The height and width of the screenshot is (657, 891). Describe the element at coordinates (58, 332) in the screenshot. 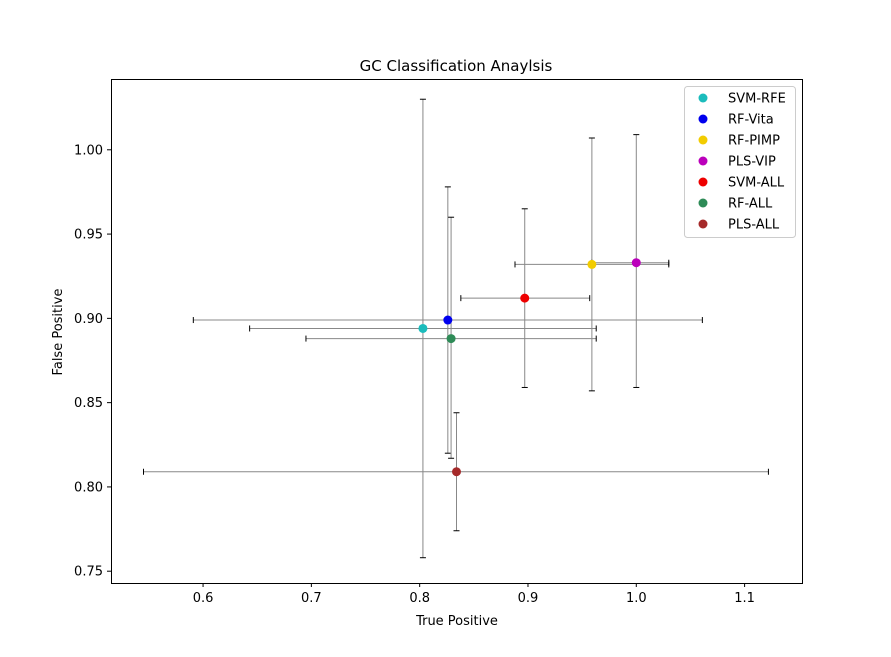

I see `y-axis-label: False Positive` at that location.